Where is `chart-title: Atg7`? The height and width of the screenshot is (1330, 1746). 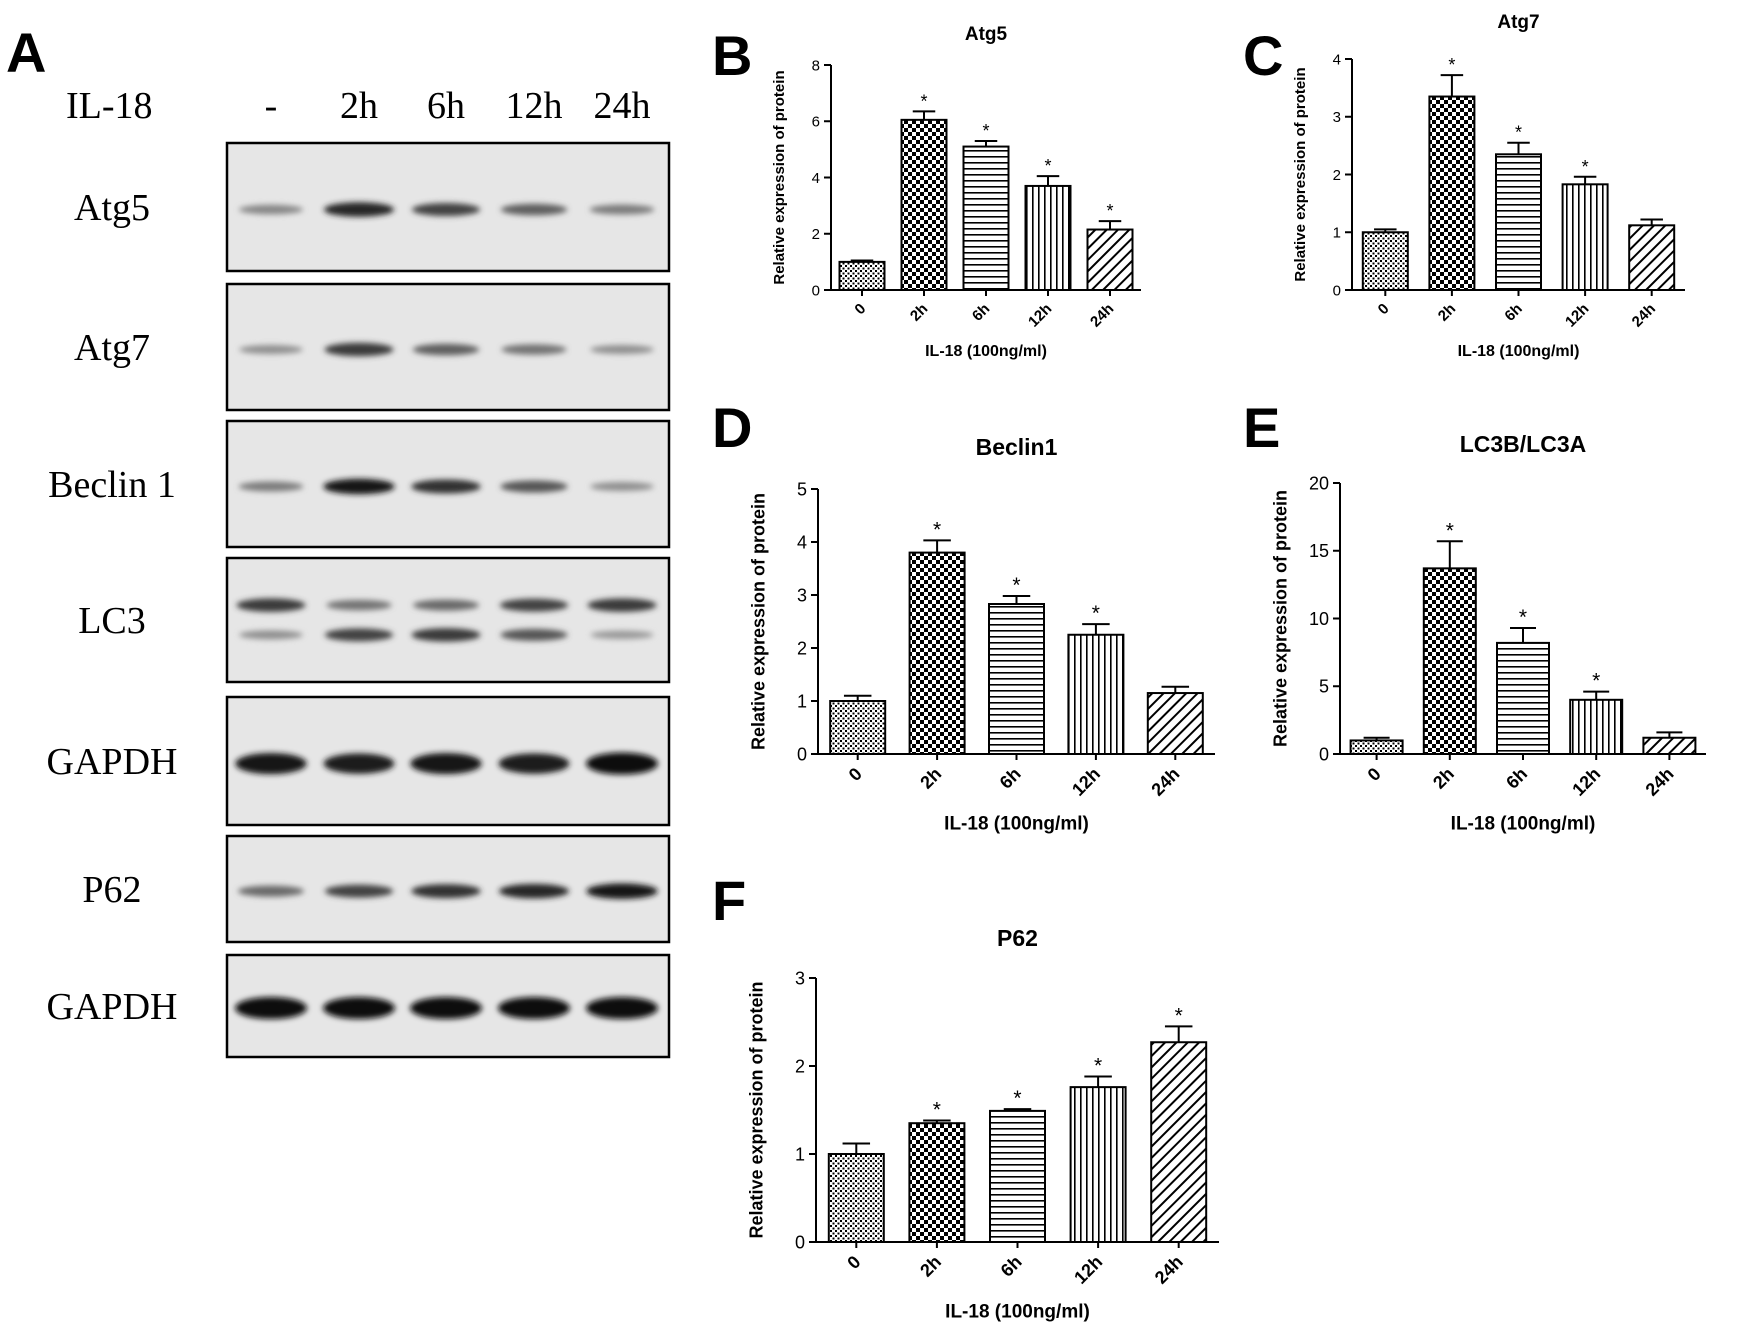 chart-title: Atg7 is located at coordinates (1518, 22).